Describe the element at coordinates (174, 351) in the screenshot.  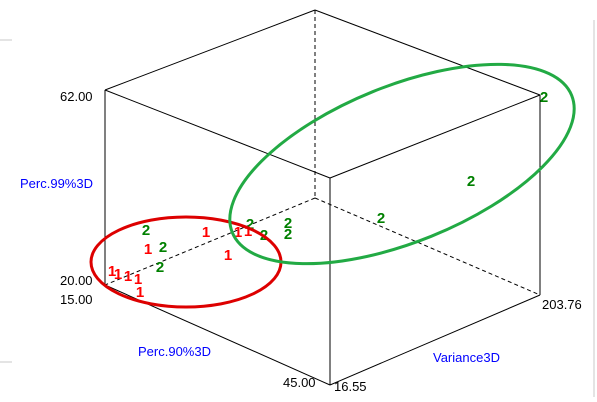
I see `x-axis-label: Perc.90%3D` at that location.